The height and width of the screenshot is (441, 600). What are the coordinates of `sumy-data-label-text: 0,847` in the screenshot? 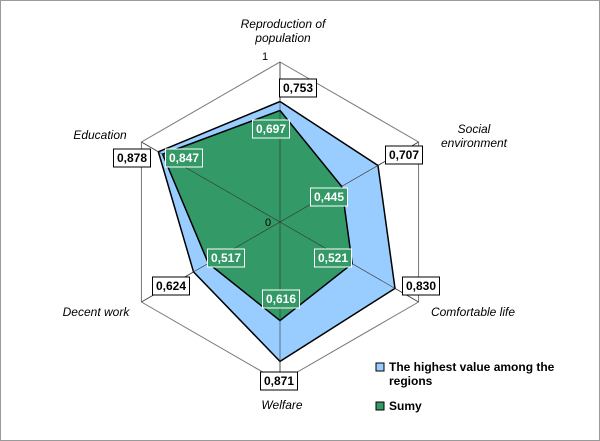 It's located at (184, 158).